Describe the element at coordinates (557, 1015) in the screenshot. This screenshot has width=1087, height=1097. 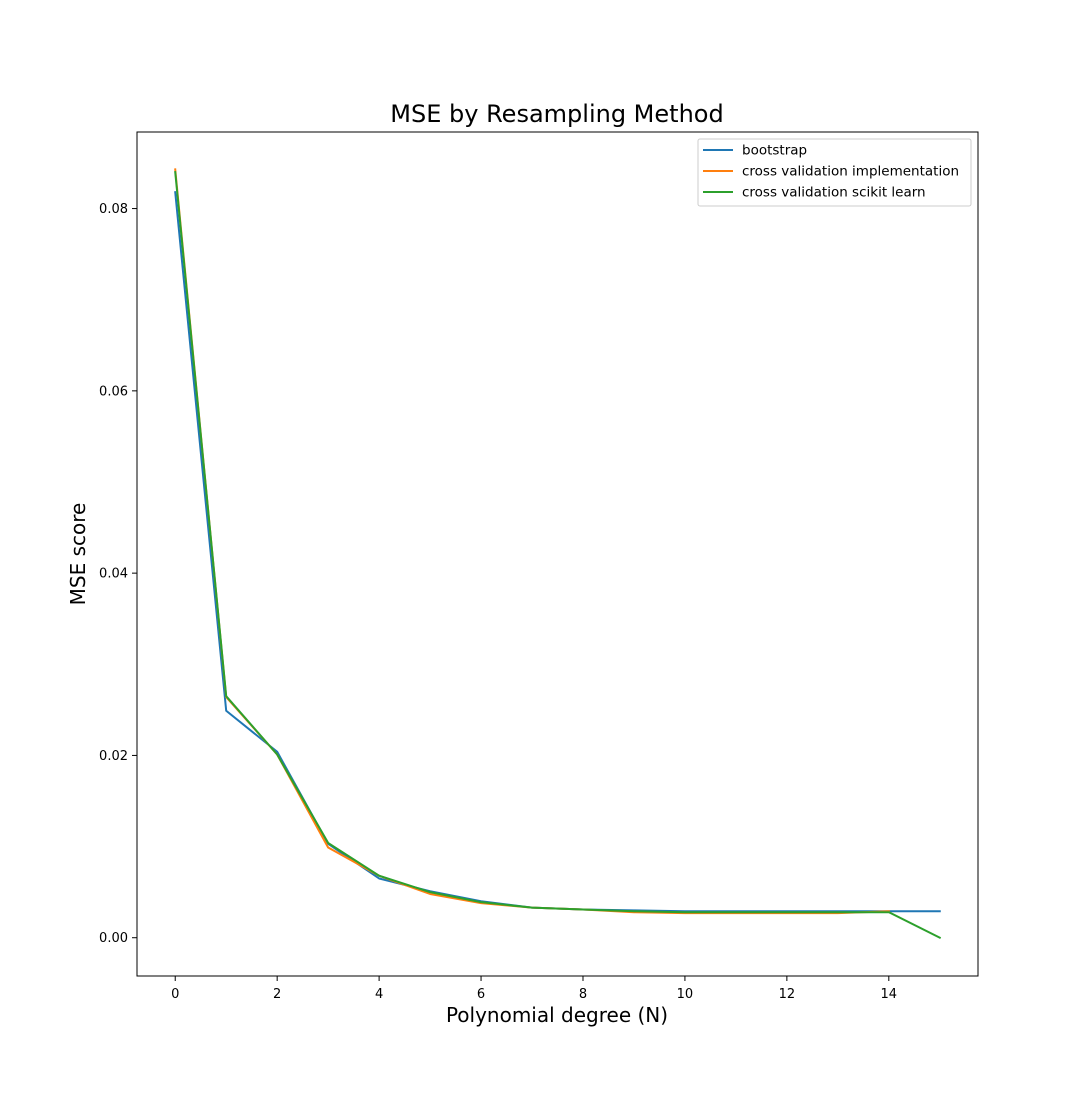
I see `x-axis-title: Polynomial degree (N)` at that location.